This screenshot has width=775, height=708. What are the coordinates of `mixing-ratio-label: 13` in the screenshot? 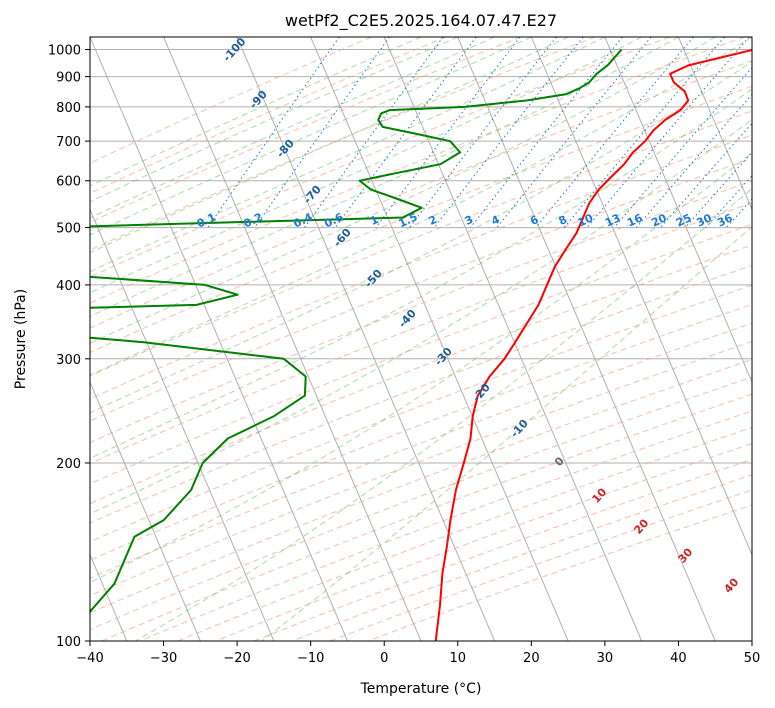 It's located at (612, 220).